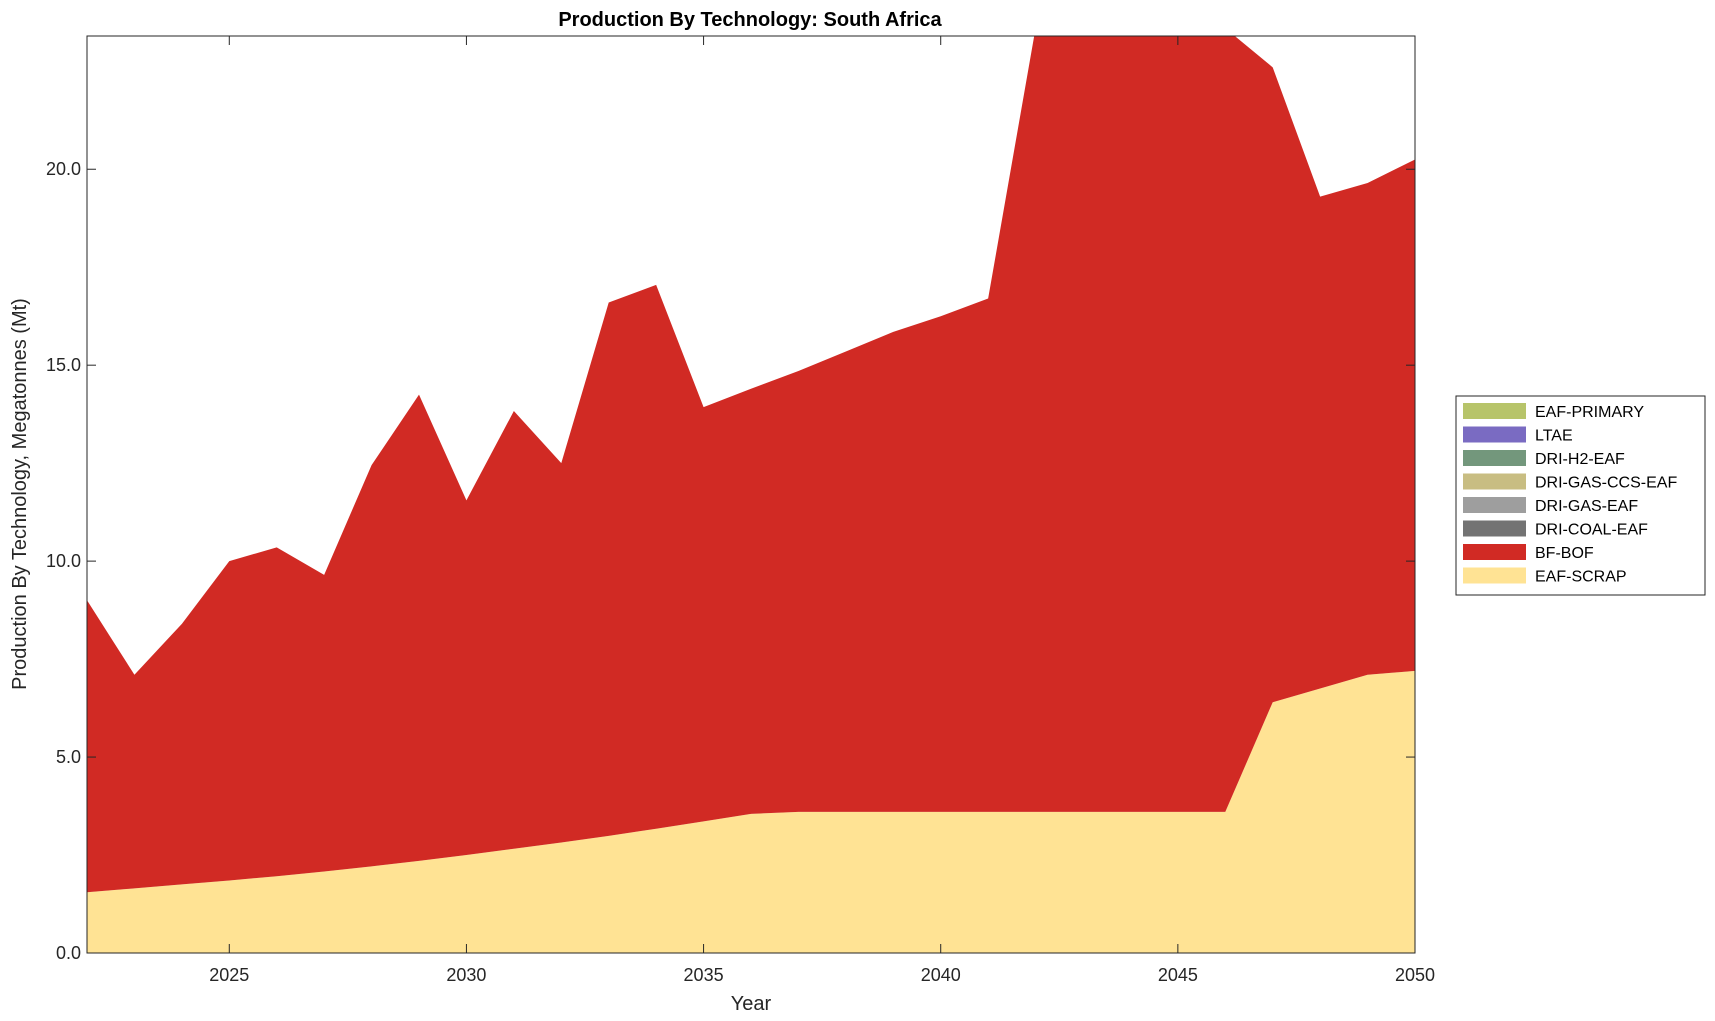 This screenshot has height=1021, width=1715. Describe the element at coordinates (1591, 530) in the screenshot. I see `legend-label-dri-coal-eaf: DRI-COAL-EAF` at that location.